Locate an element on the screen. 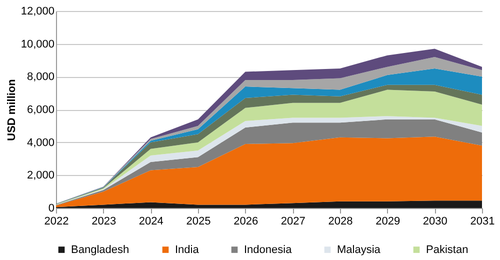  x-tick-label: 2022 is located at coordinates (56, 222).